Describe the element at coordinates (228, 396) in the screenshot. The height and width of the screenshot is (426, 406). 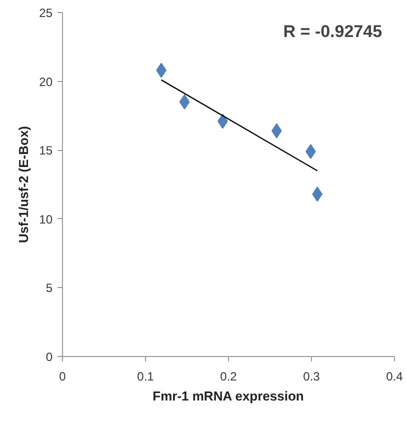
I see `x-axis-title: Fmr-1 mRNA expression` at that location.